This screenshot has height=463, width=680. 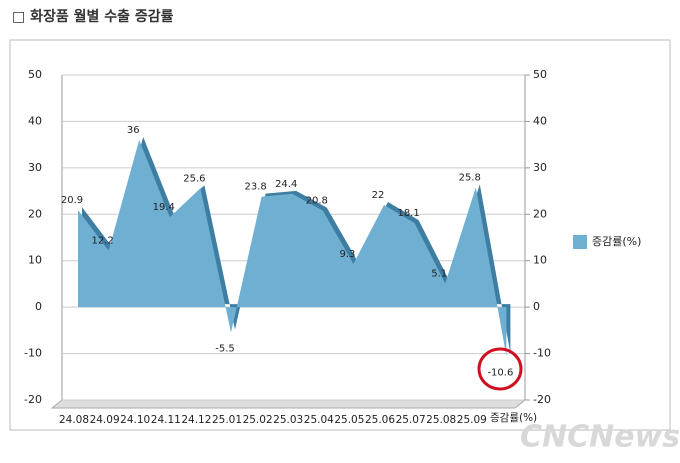 I want to click on x-tick-label: 24.12, so click(x=196, y=420).